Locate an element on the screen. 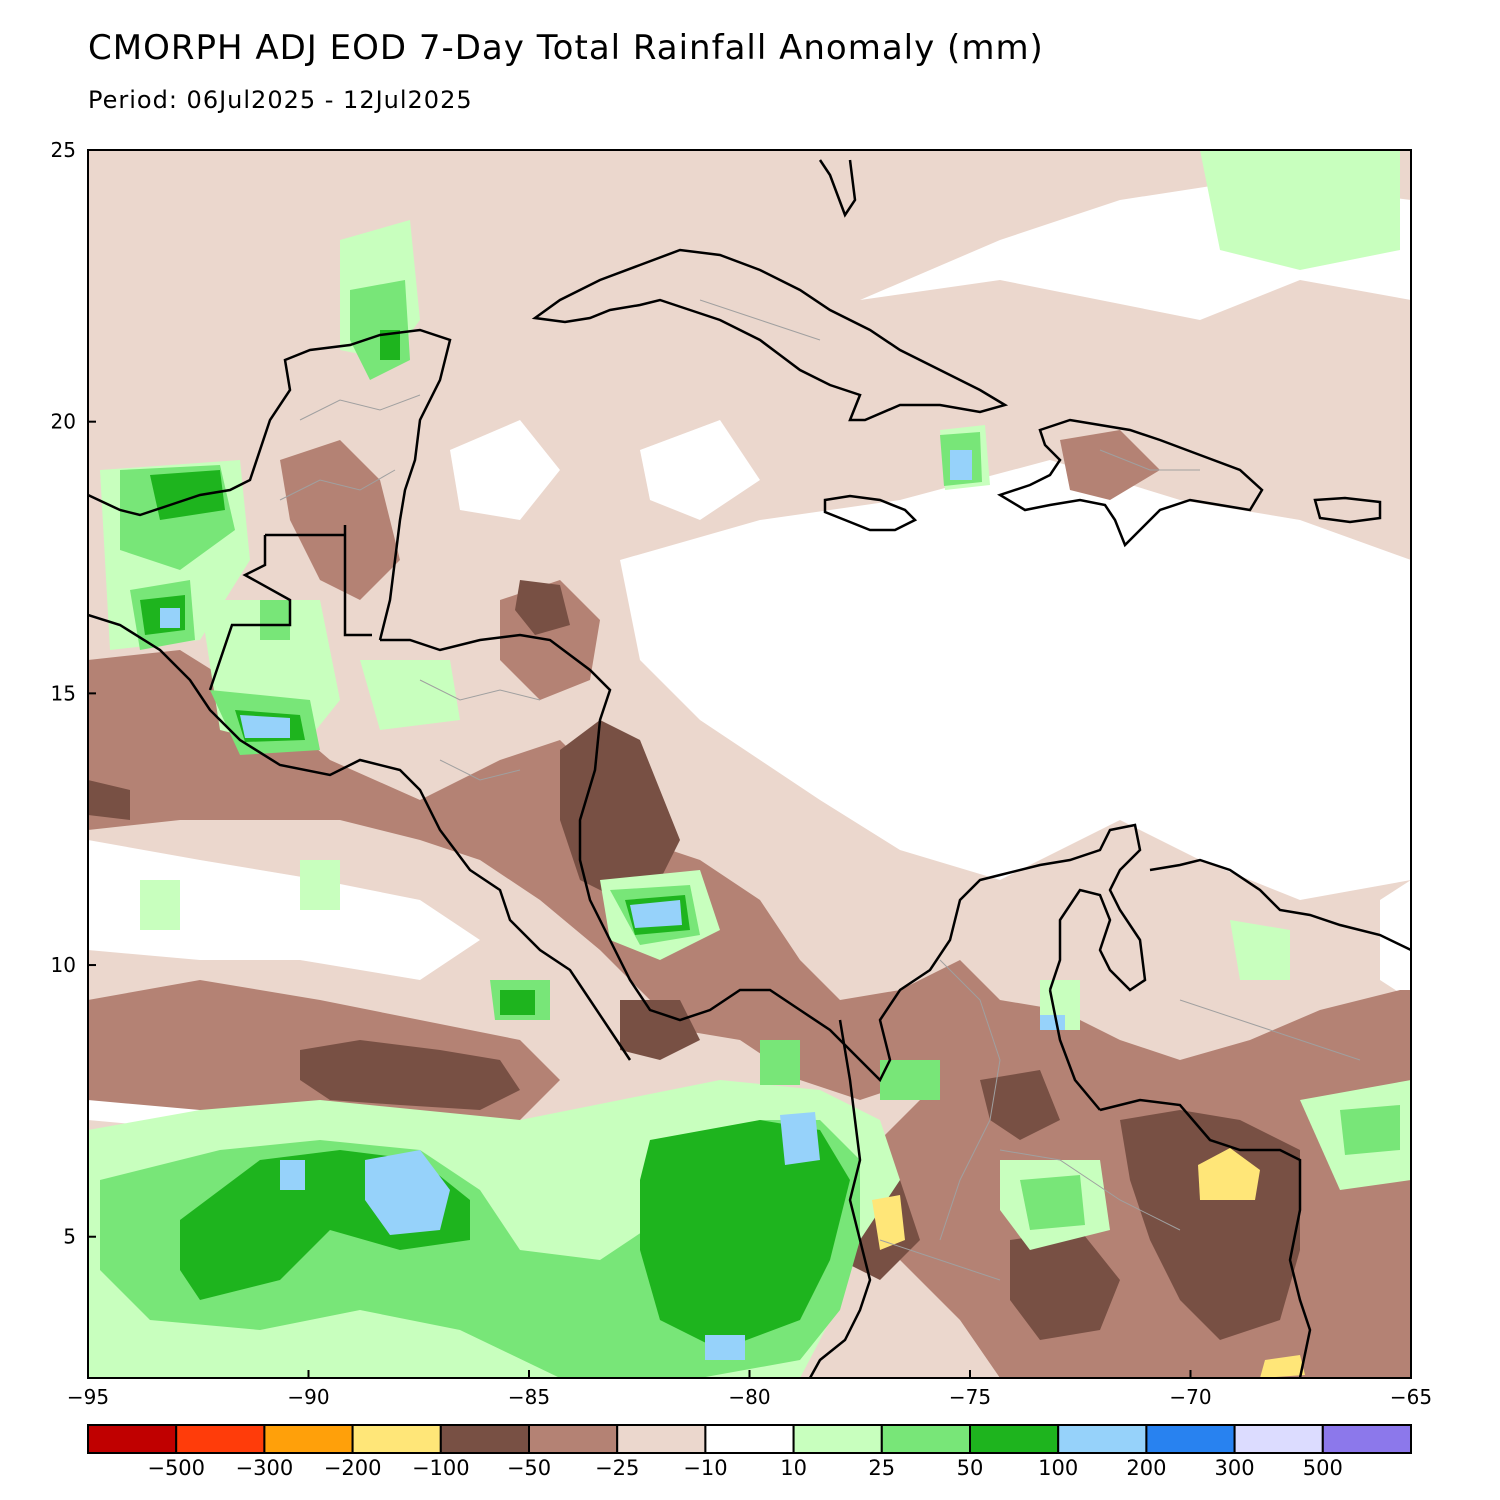 The height and width of the screenshot is (1500, 1500). colorbar-label: 200 is located at coordinates (1146, 1468).